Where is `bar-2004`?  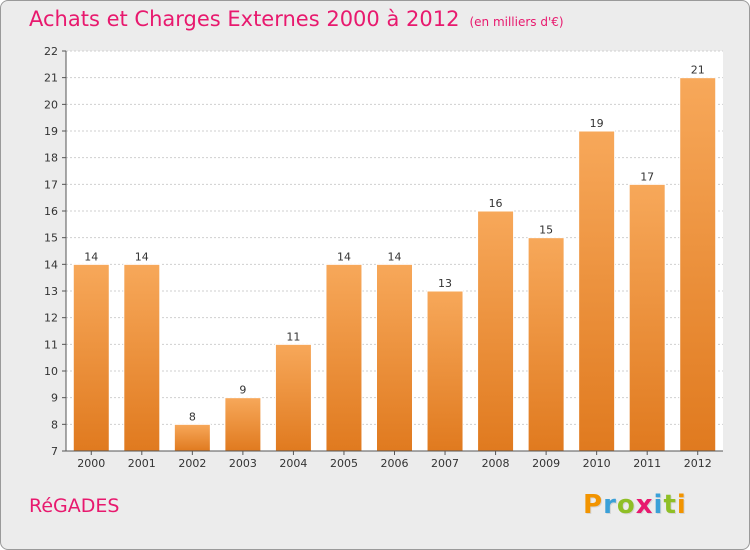 bar-2004 is located at coordinates (293, 397).